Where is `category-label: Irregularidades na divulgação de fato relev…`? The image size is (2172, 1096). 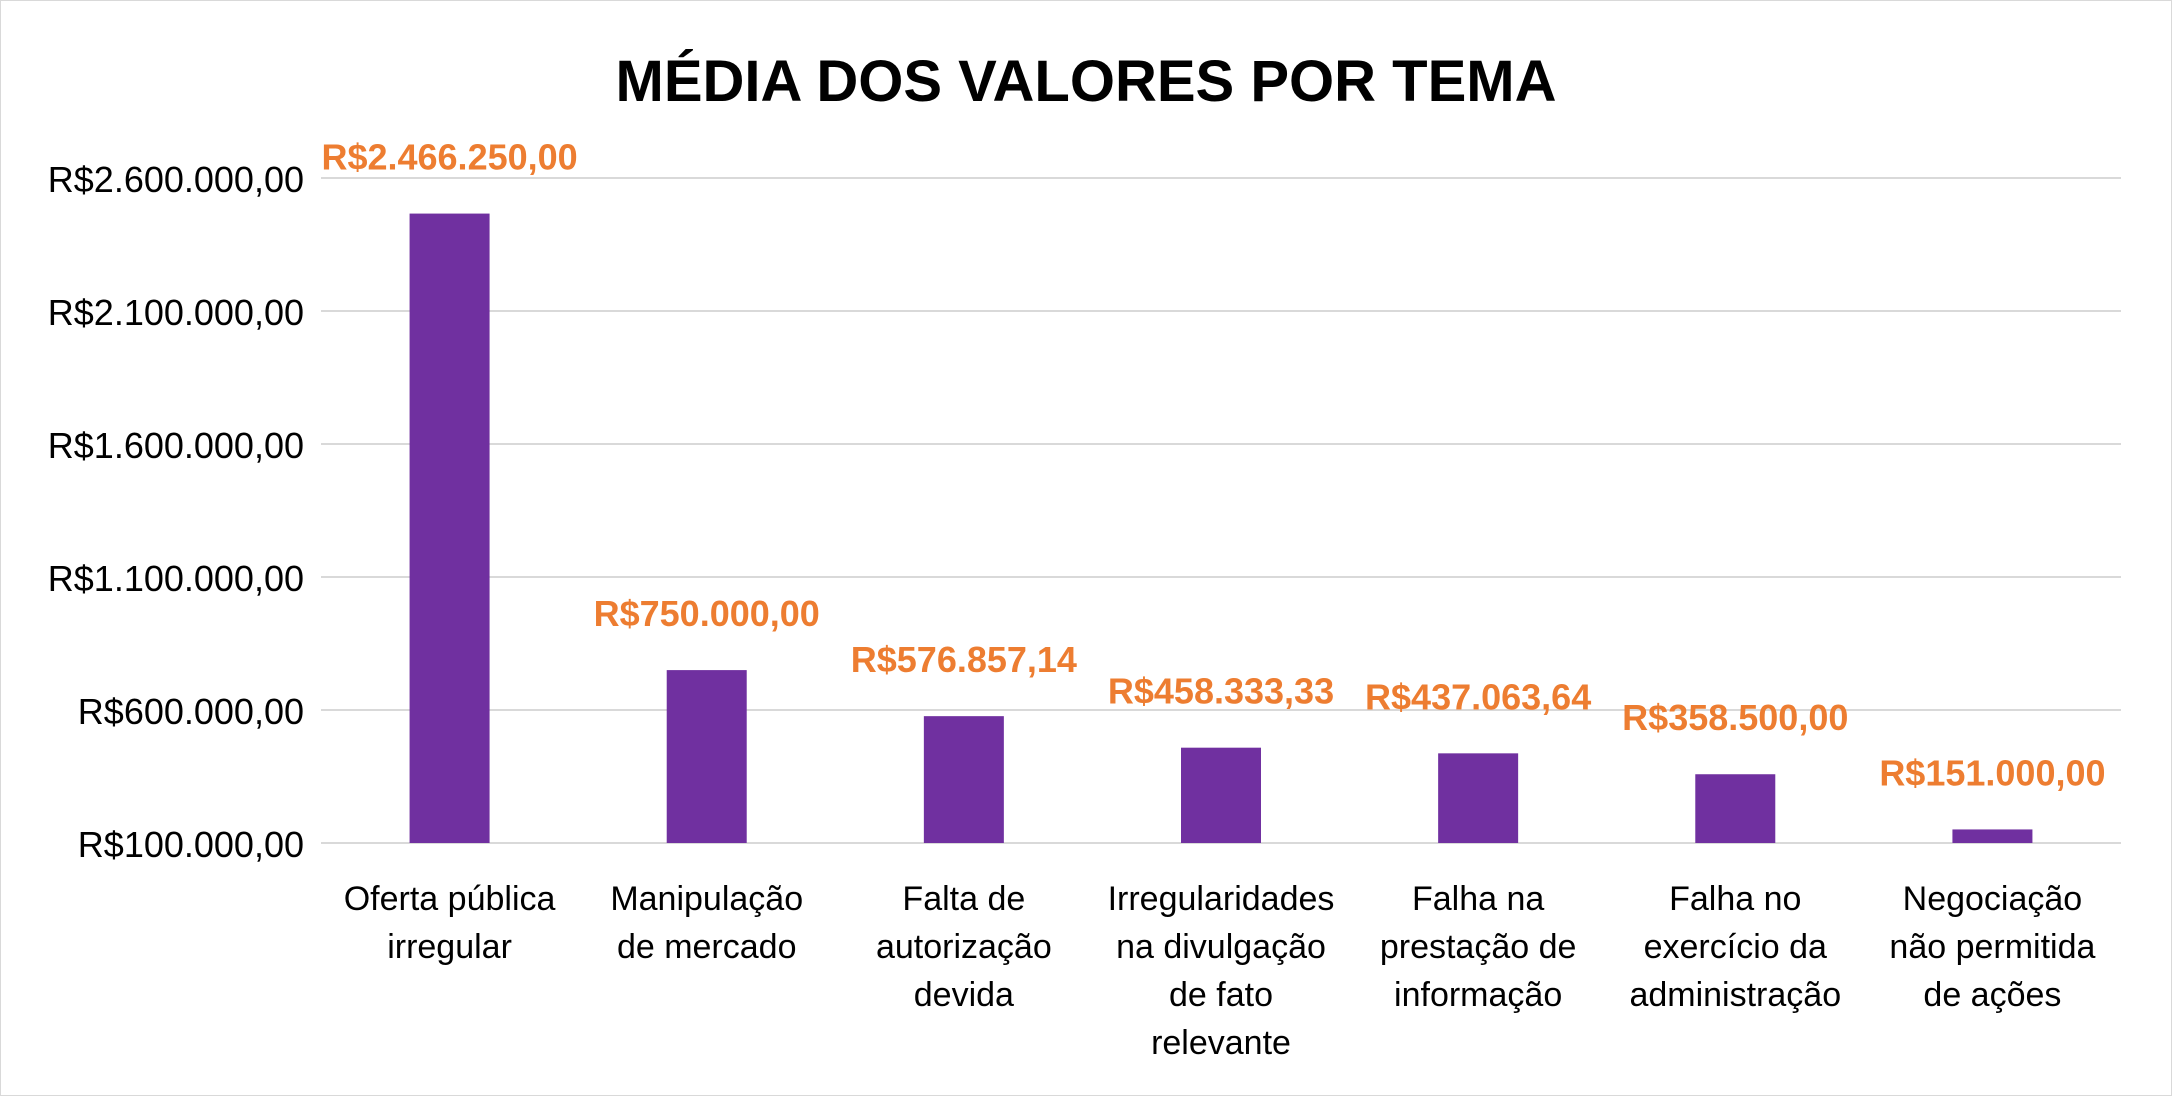 category-label: Irregularidades na divulgação de fato relev… is located at coordinates (1221, 971).